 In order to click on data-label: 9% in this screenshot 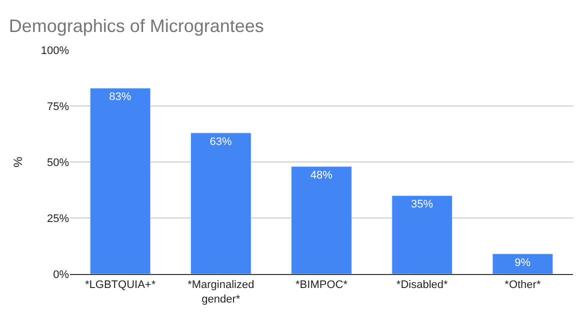, I will do `click(522, 262)`.